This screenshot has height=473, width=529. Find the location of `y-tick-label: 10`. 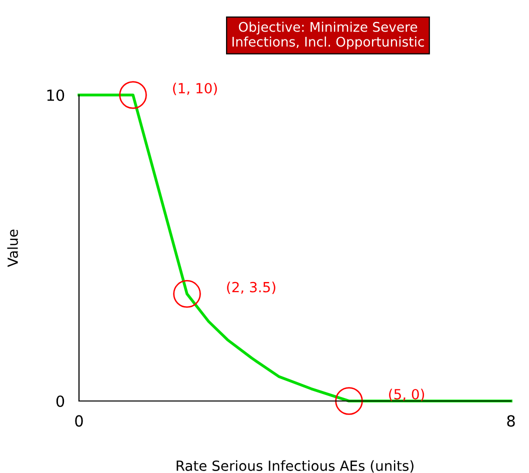

y-tick-label: 10 is located at coordinates (55, 95).